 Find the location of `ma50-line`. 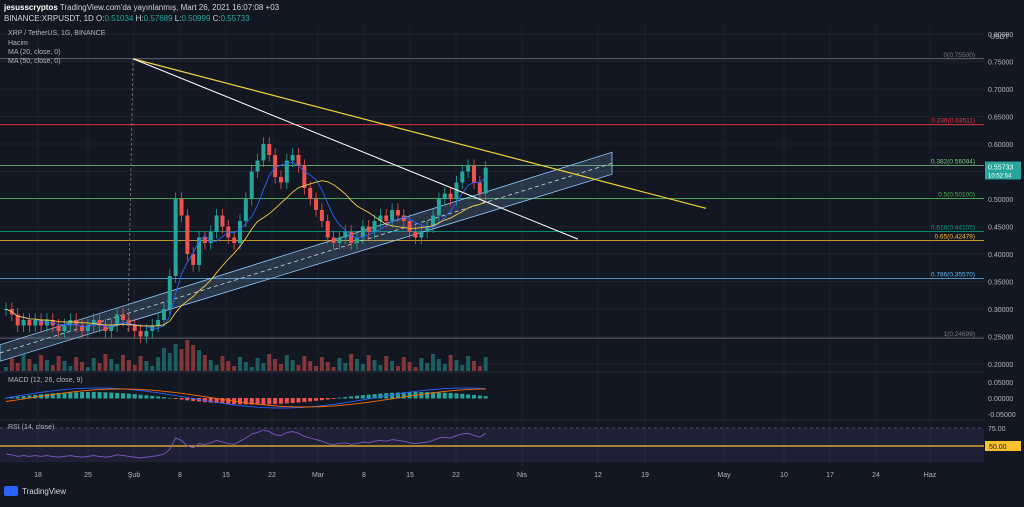

ma50-line is located at coordinates (245, 253).